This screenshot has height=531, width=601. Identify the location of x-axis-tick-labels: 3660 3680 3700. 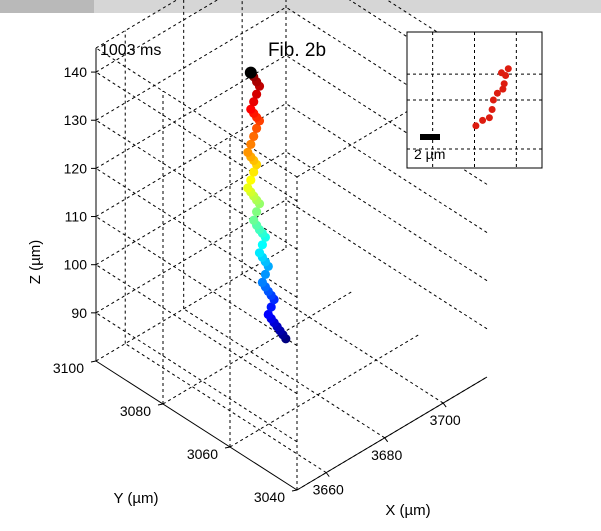
(387, 455).